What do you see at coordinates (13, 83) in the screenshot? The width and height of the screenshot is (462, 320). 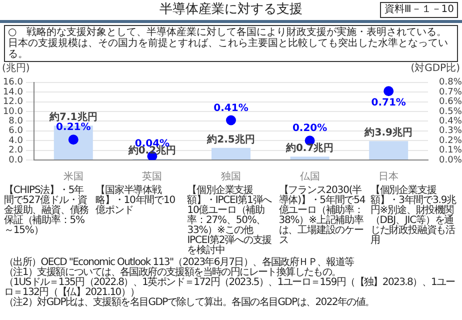 I see `y-tick-label: 16.0` at bounding box center [13, 83].